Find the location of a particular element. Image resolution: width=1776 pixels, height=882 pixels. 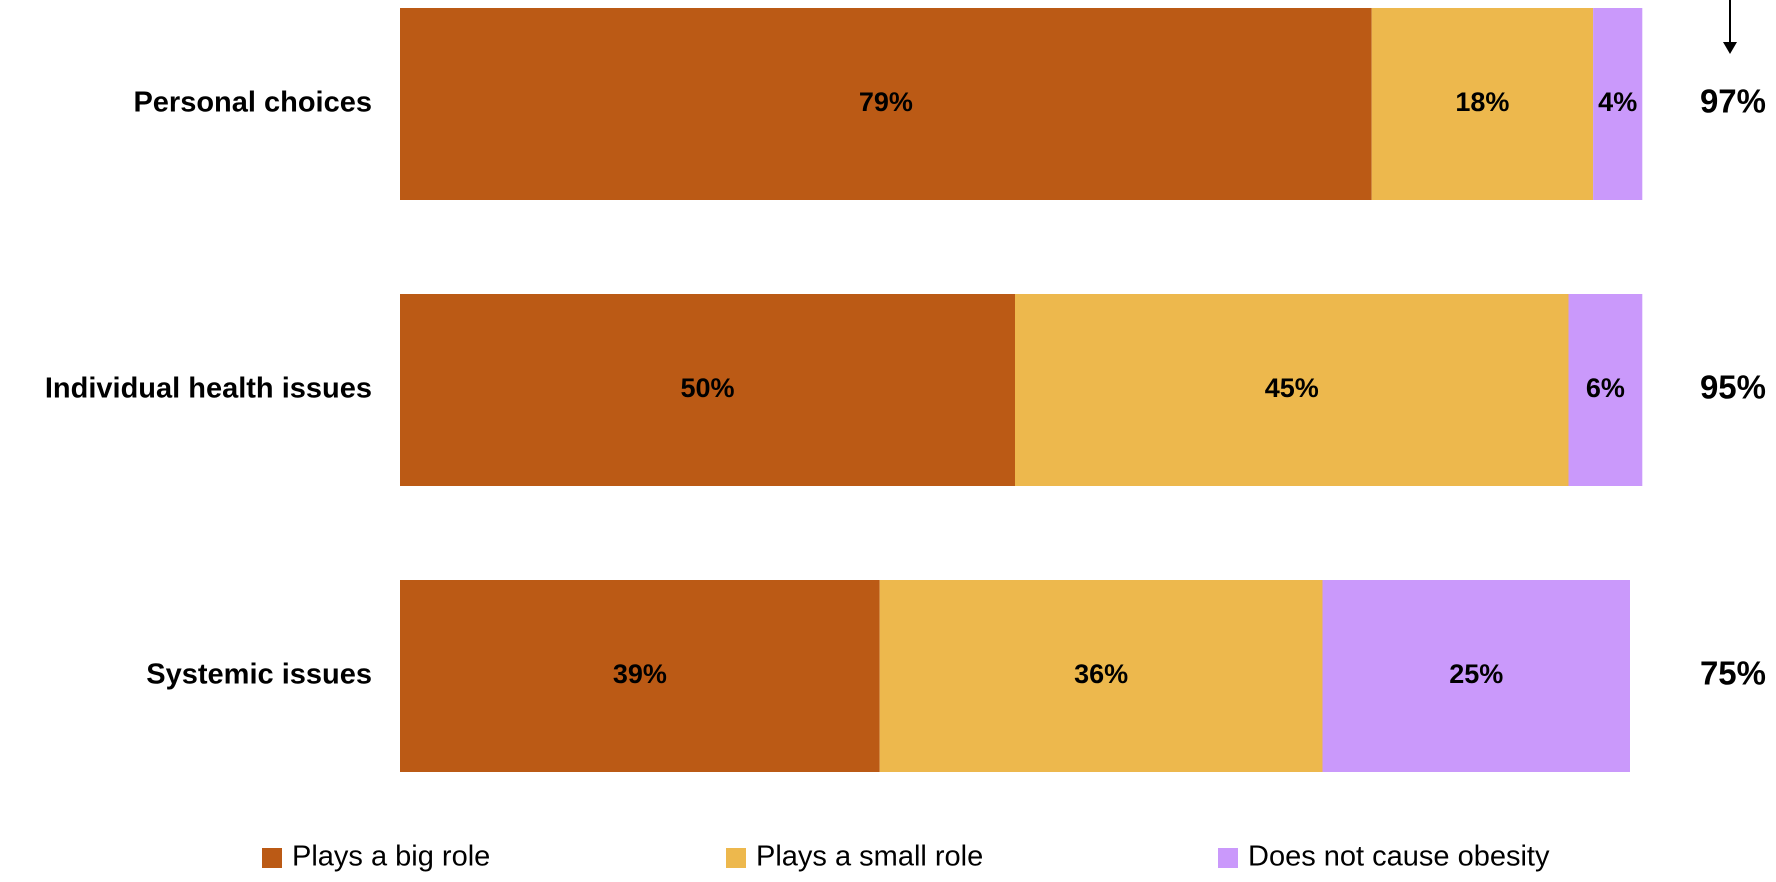

category-label: Individual health issues is located at coordinates (208, 389).